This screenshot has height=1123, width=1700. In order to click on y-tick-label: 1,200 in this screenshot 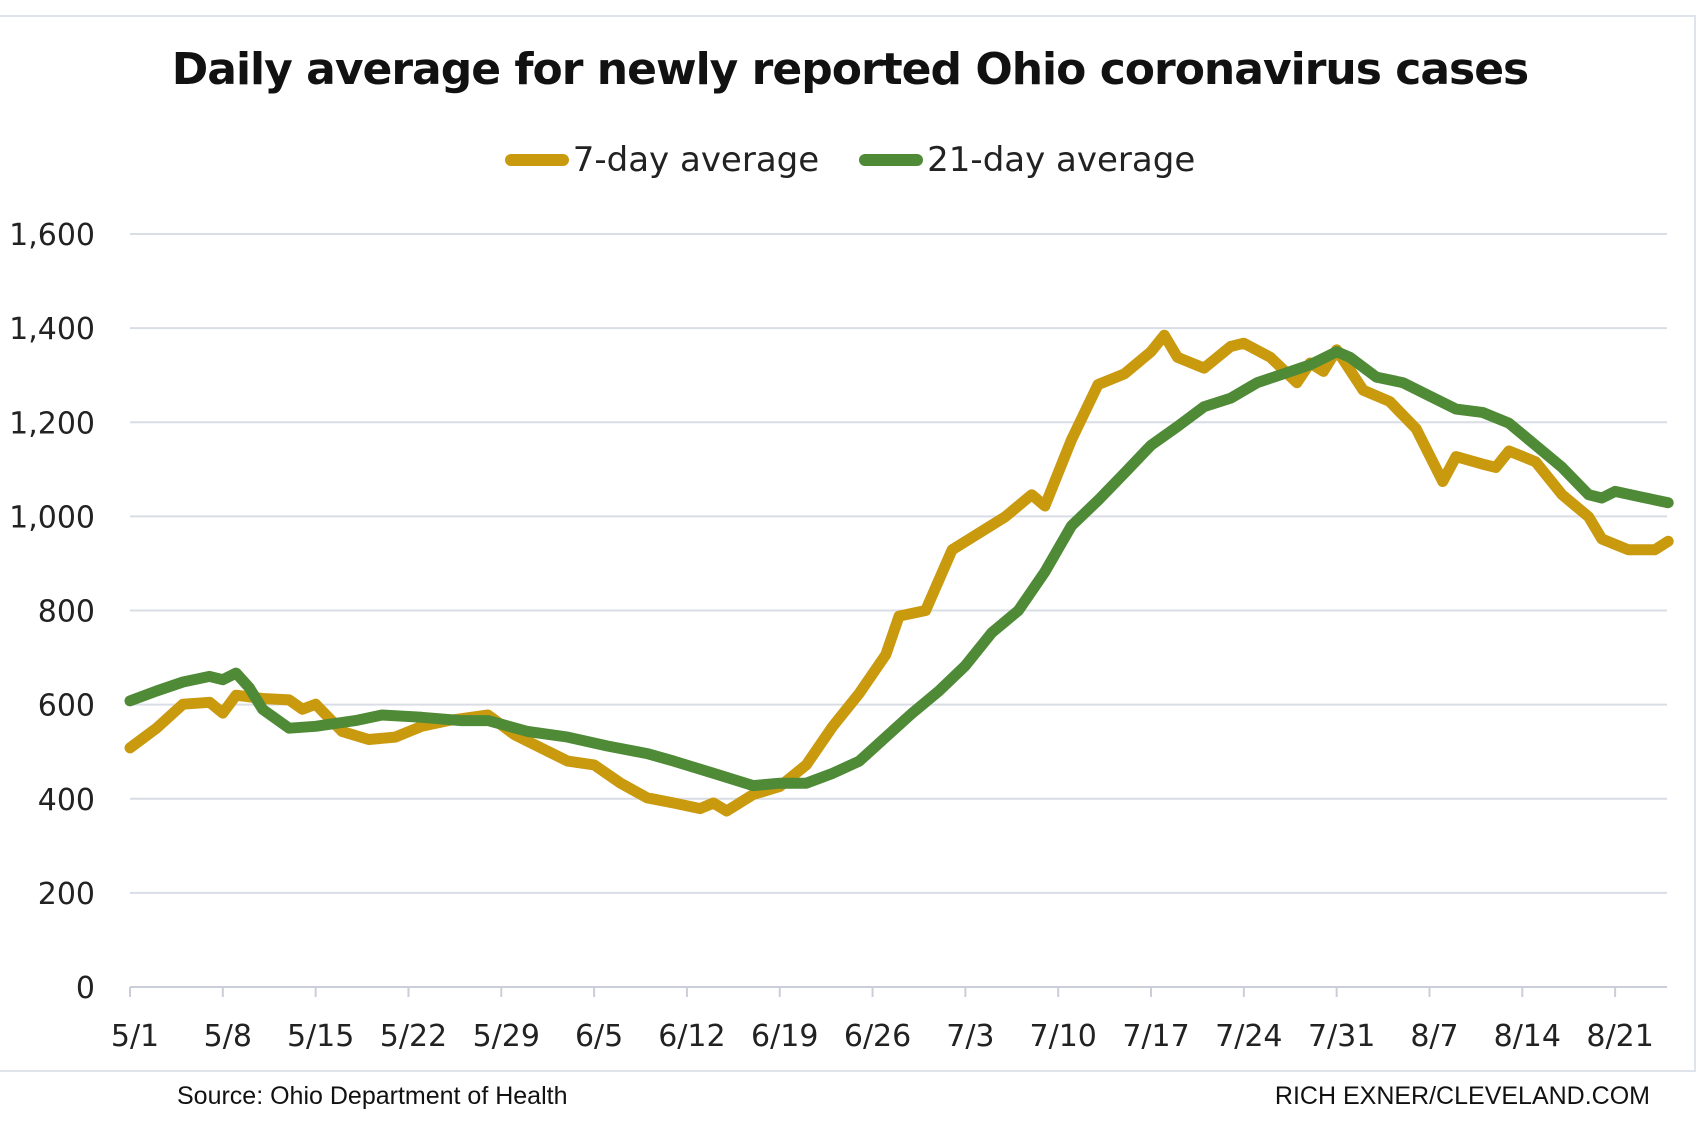, I will do `click(52, 423)`.